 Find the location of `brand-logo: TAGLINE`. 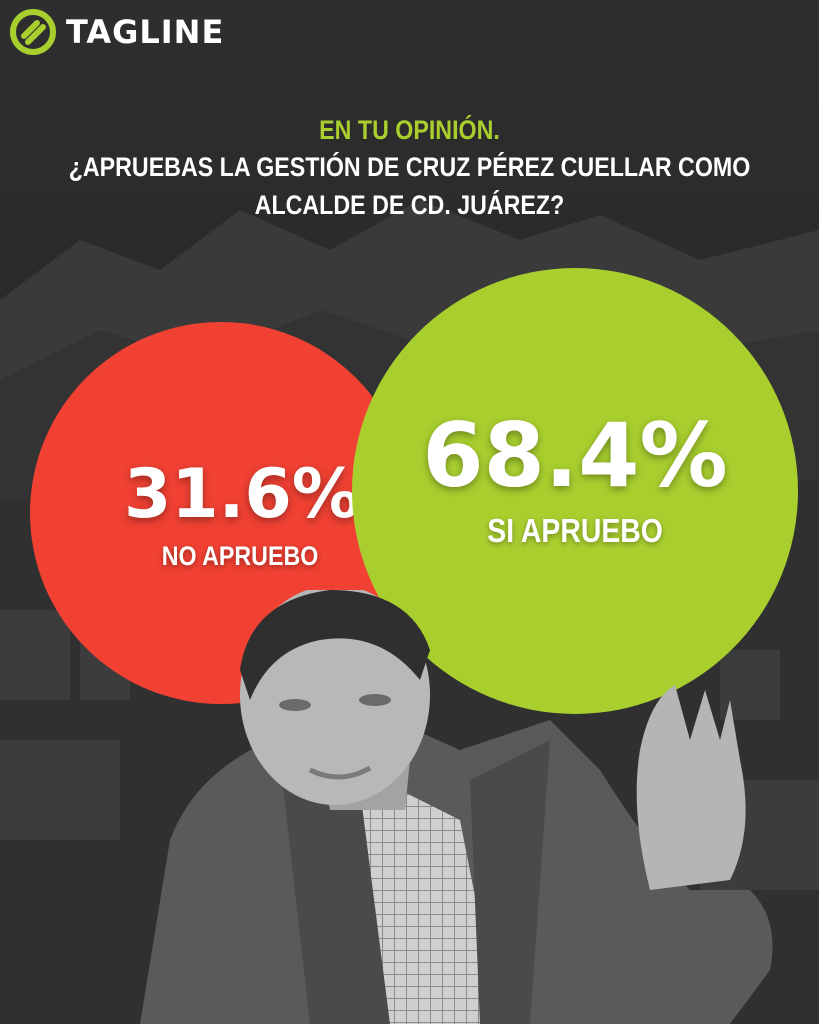

brand-logo: TAGLINE is located at coordinates (116, 32).